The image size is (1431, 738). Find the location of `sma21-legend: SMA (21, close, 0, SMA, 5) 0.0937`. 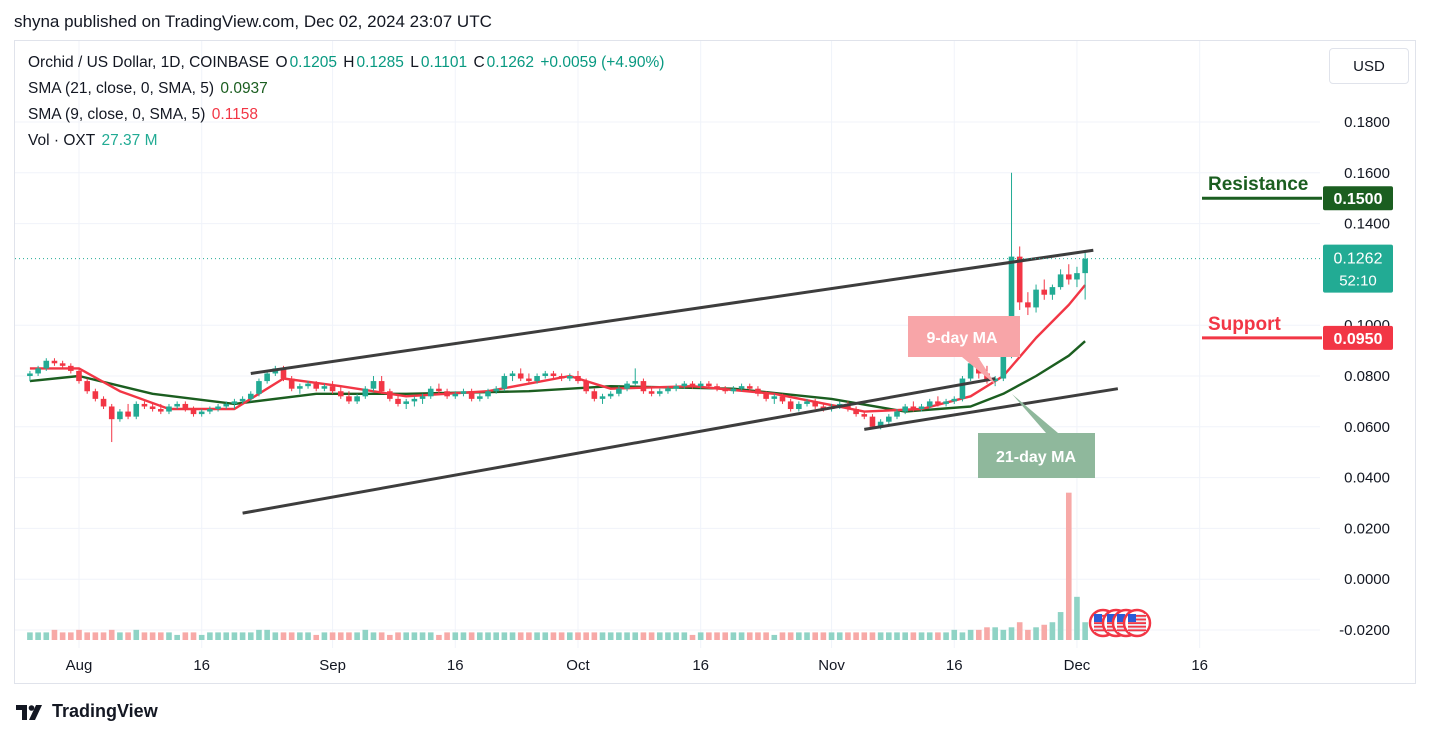

sma21-legend: SMA (21, close, 0, SMA, 5) 0.0937 is located at coordinates (149, 89).